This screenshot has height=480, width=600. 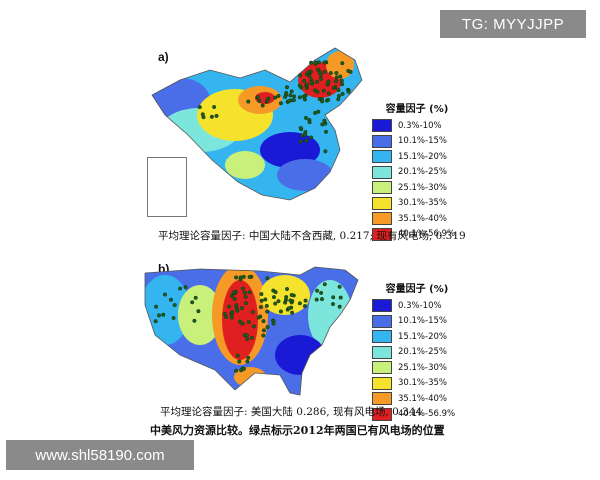 I want to click on legend-item: 15.1%-20%, so click(x=417, y=337).